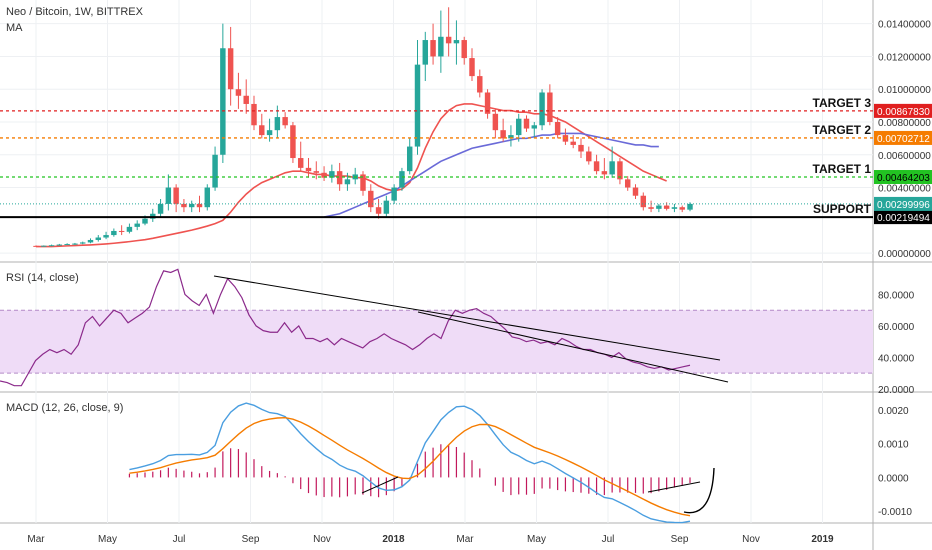  I want to click on price-tick-label: 0.00800000, so click(904, 123).